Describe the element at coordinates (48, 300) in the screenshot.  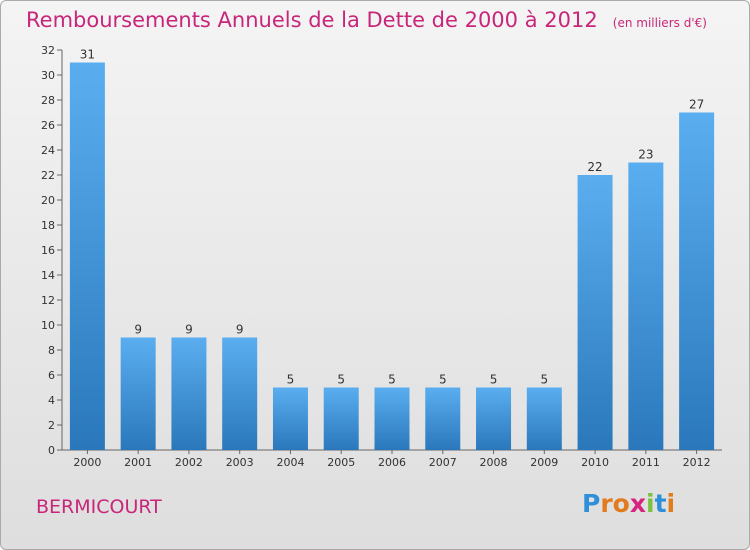
I see `y-tick-label: 12` at that location.